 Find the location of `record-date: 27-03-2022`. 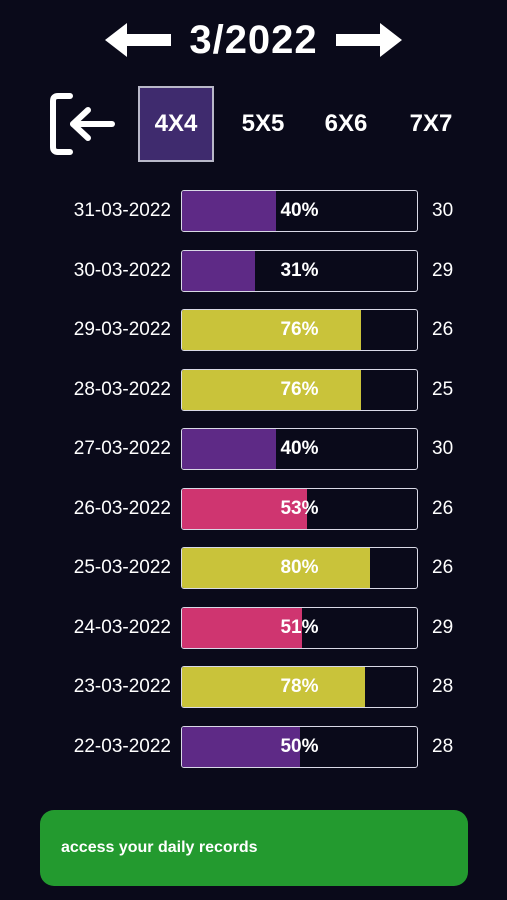

record-date: 27-03-2022 is located at coordinates (122, 448).